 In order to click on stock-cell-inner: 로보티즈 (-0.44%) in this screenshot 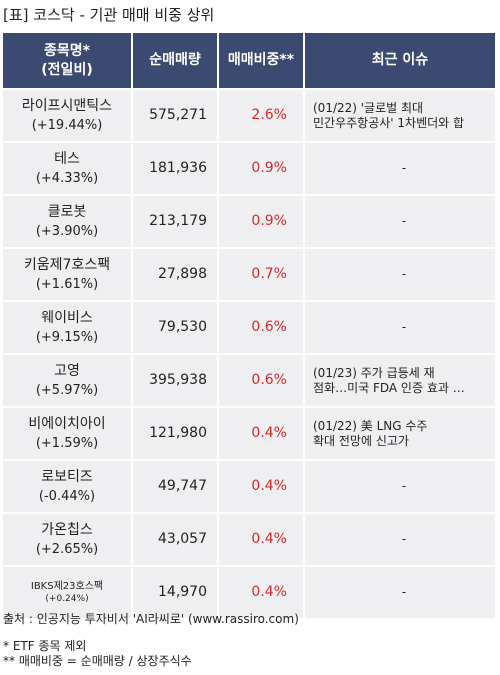, I will do `click(67, 487)`.